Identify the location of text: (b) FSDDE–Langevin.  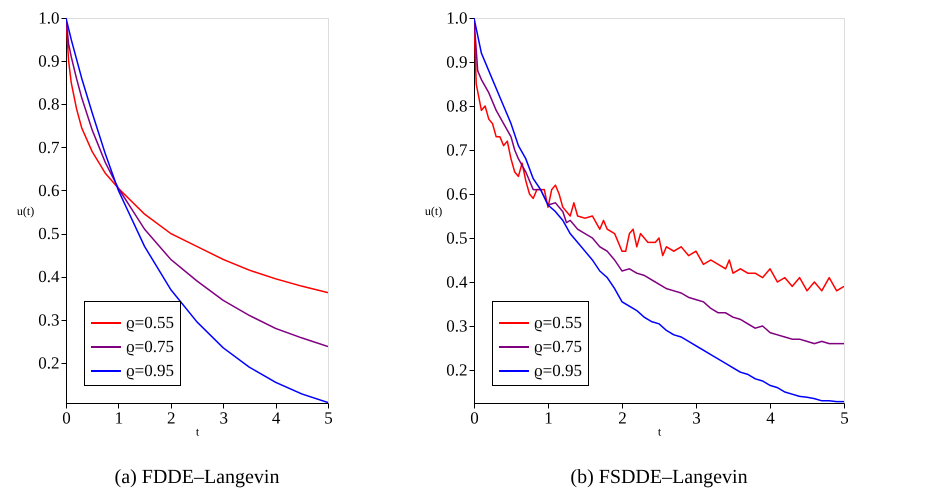
(659, 477).